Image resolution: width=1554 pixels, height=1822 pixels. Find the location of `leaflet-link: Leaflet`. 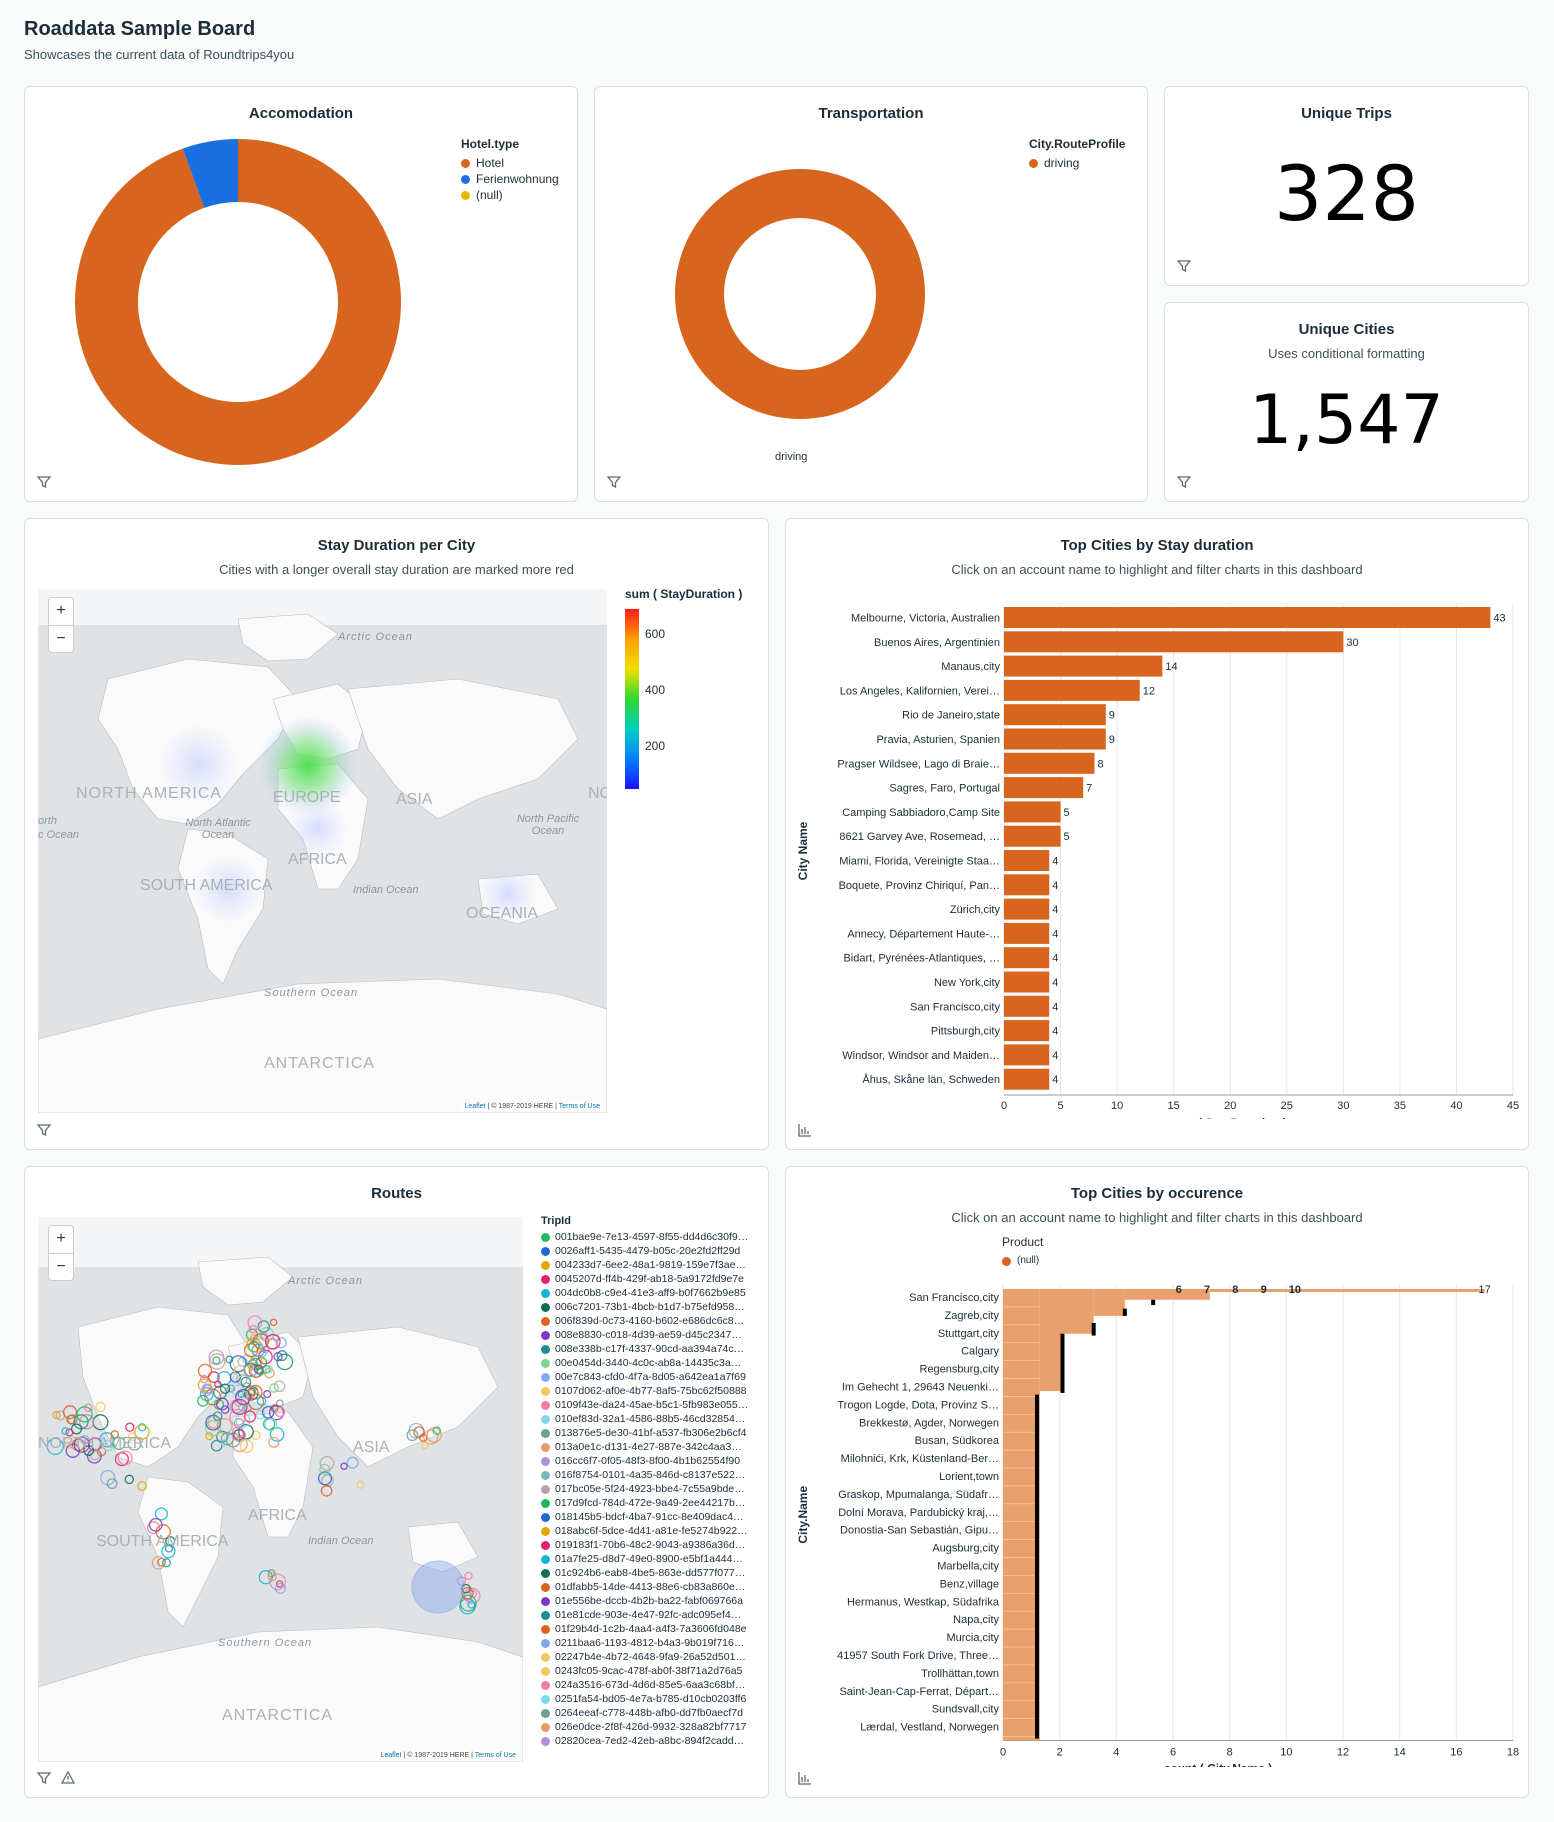

leaflet-link: Leaflet is located at coordinates (475, 1106).